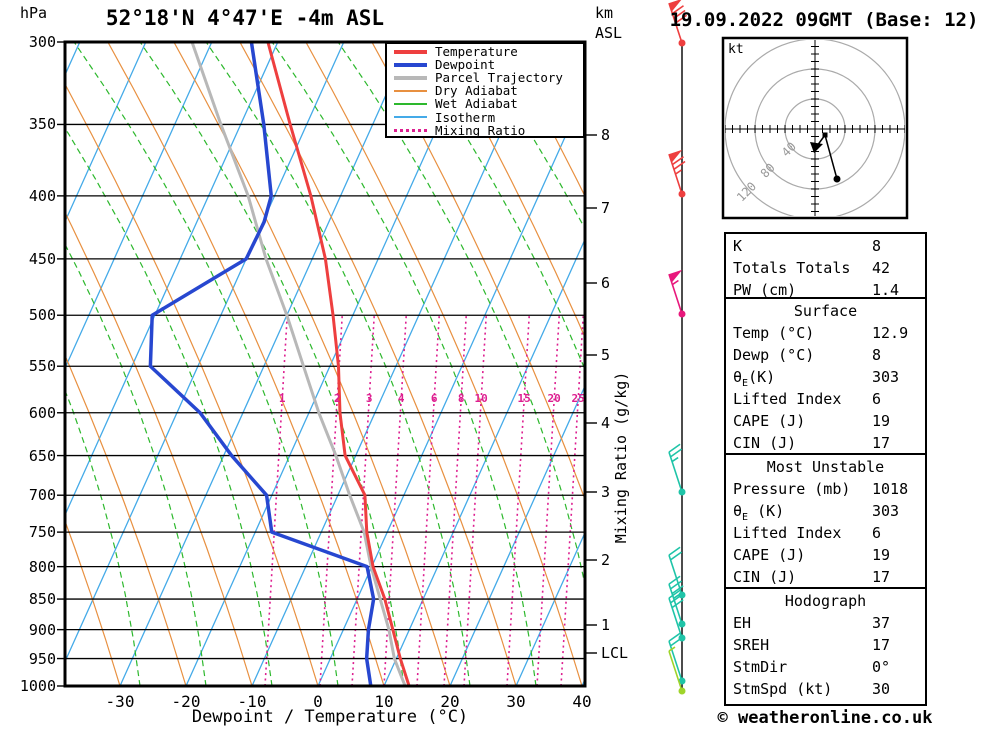 The height and width of the screenshot is (733, 1000). Describe the element at coordinates (759, 512) in the screenshot. I see `row-label: θE (K)` at that location.